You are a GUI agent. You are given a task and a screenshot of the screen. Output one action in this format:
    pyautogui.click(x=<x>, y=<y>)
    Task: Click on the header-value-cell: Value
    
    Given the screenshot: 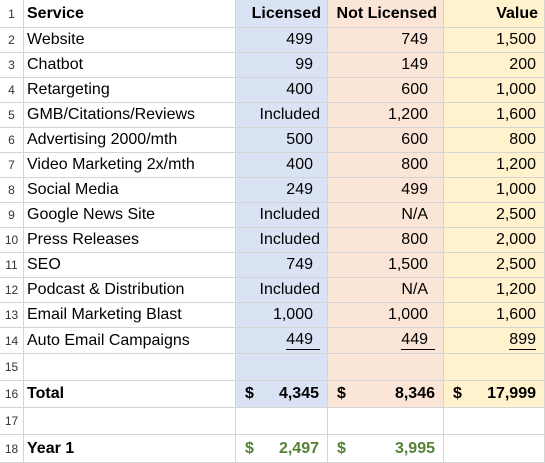 What is the action you would take?
    pyautogui.click(x=494, y=14)
    